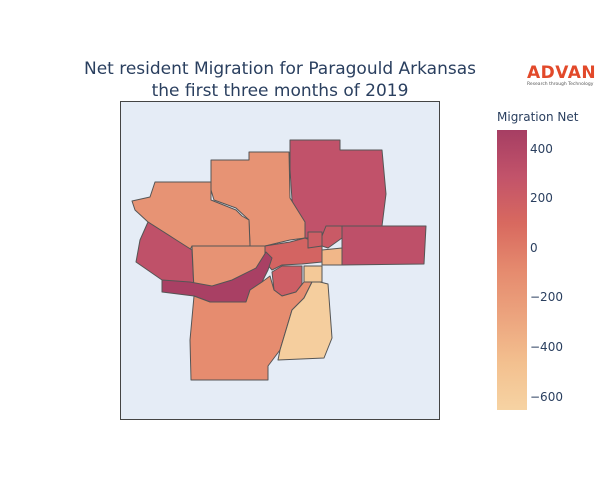 The width and height of the screenshot is (600, 500). I want to click on advan-logo: ADVAN Research through Technology, so click(562, 76).